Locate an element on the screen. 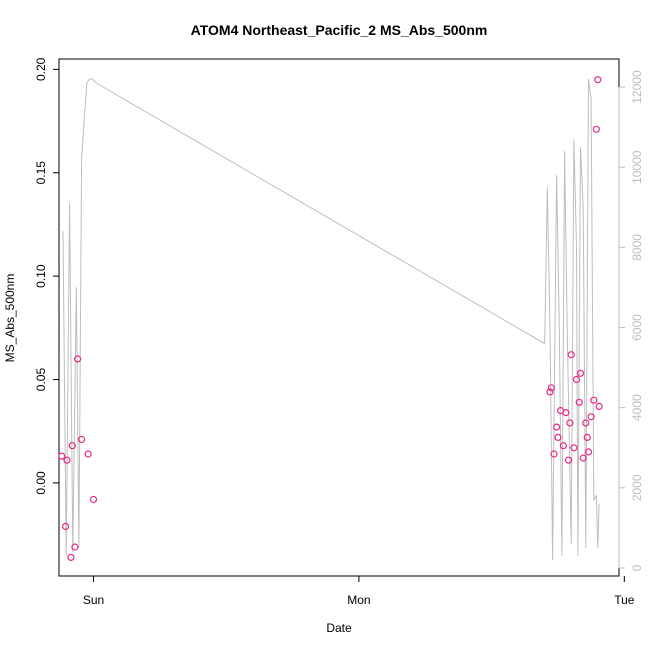 This screenshot has height=655, width=650. right-tick-label: 8000 is located at coordinates (637, 247).